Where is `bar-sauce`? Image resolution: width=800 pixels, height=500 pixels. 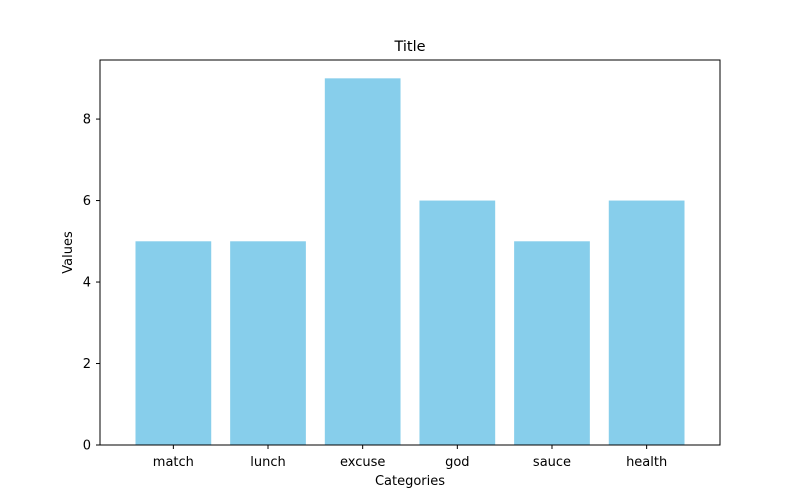 bar-sauce is located at coordinates (552, 343).